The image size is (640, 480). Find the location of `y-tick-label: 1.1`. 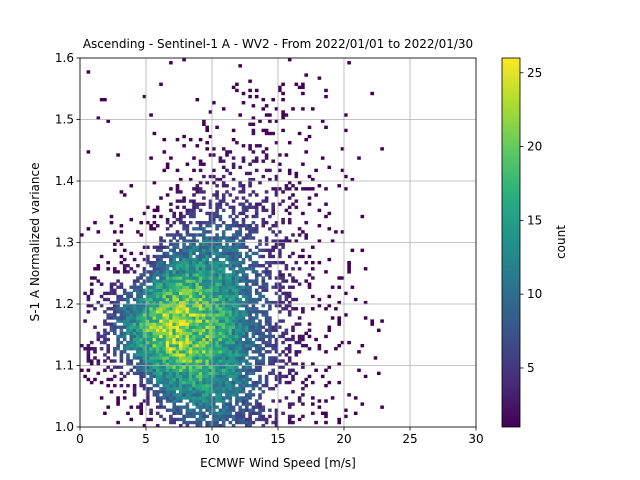

y-tick-label: 1.1 is located at coordinates (64, 366).